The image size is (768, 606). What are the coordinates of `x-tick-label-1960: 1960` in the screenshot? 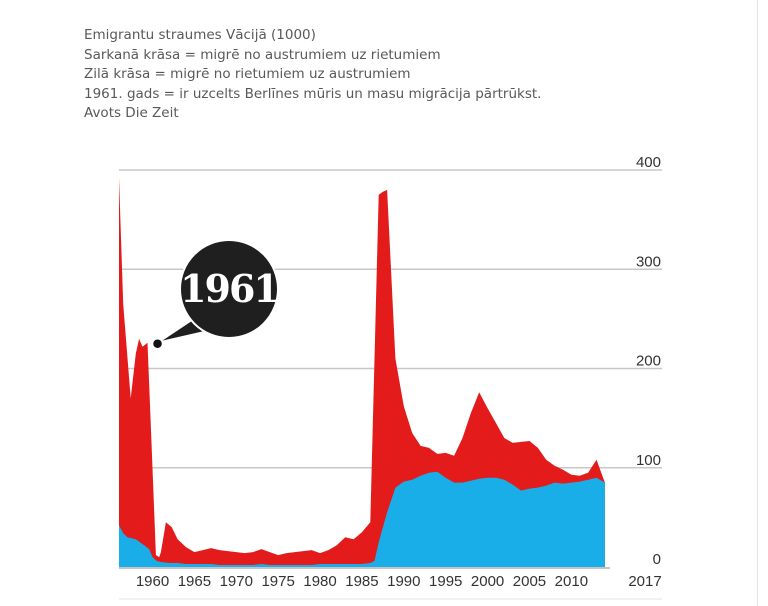 It's located at (152, 581).